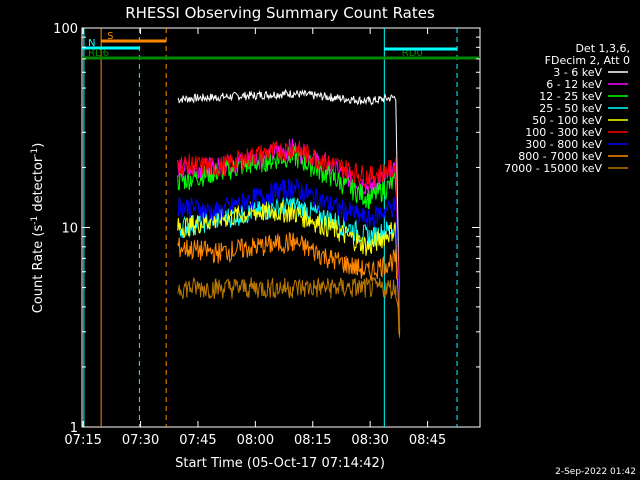  What do you see at coordinates (38, 186) in the screenshot?
I see `y-axis-label-mid: detector` at bounding box center [38, 186].